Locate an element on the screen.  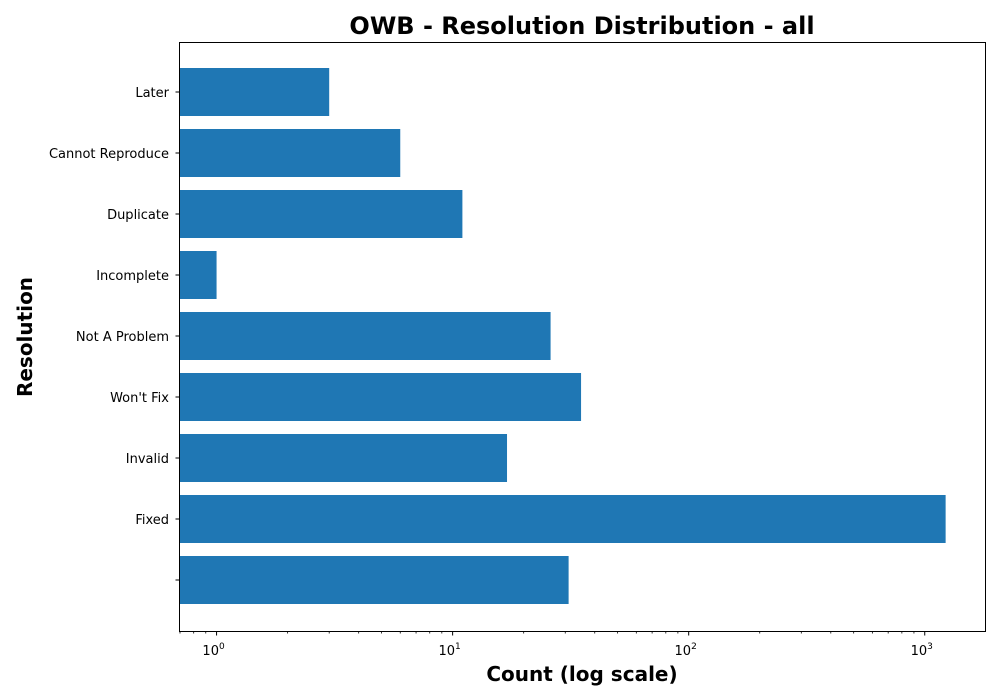
y-tick-label: Invalid is located at coordinates (147, 459).